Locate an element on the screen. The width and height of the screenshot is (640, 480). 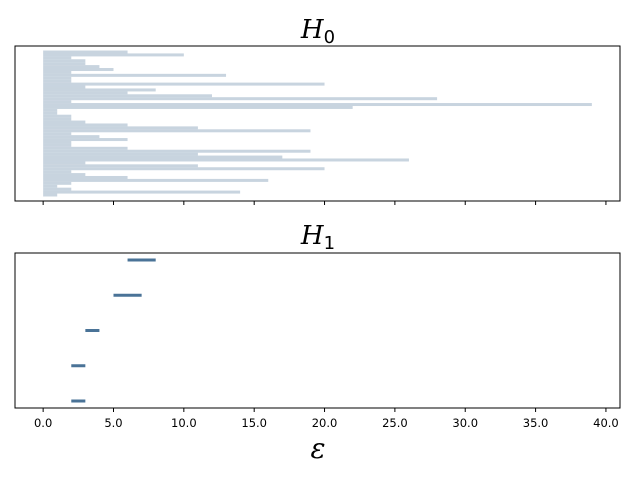
x-tick-label: 25.0 is located at coordinates (395, 423).